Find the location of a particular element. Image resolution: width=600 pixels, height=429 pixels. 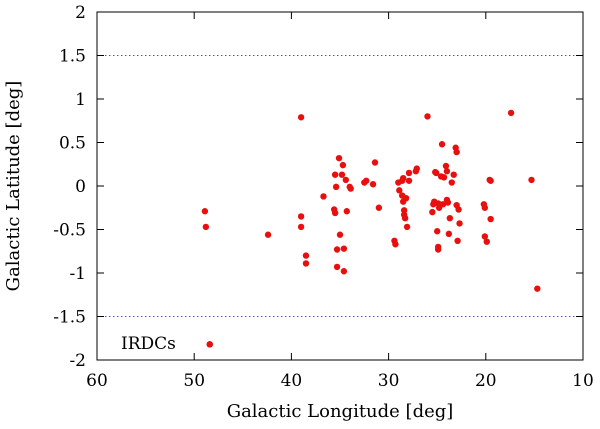

y-tick-label: -1.5 is located at coordinates (69, 318).